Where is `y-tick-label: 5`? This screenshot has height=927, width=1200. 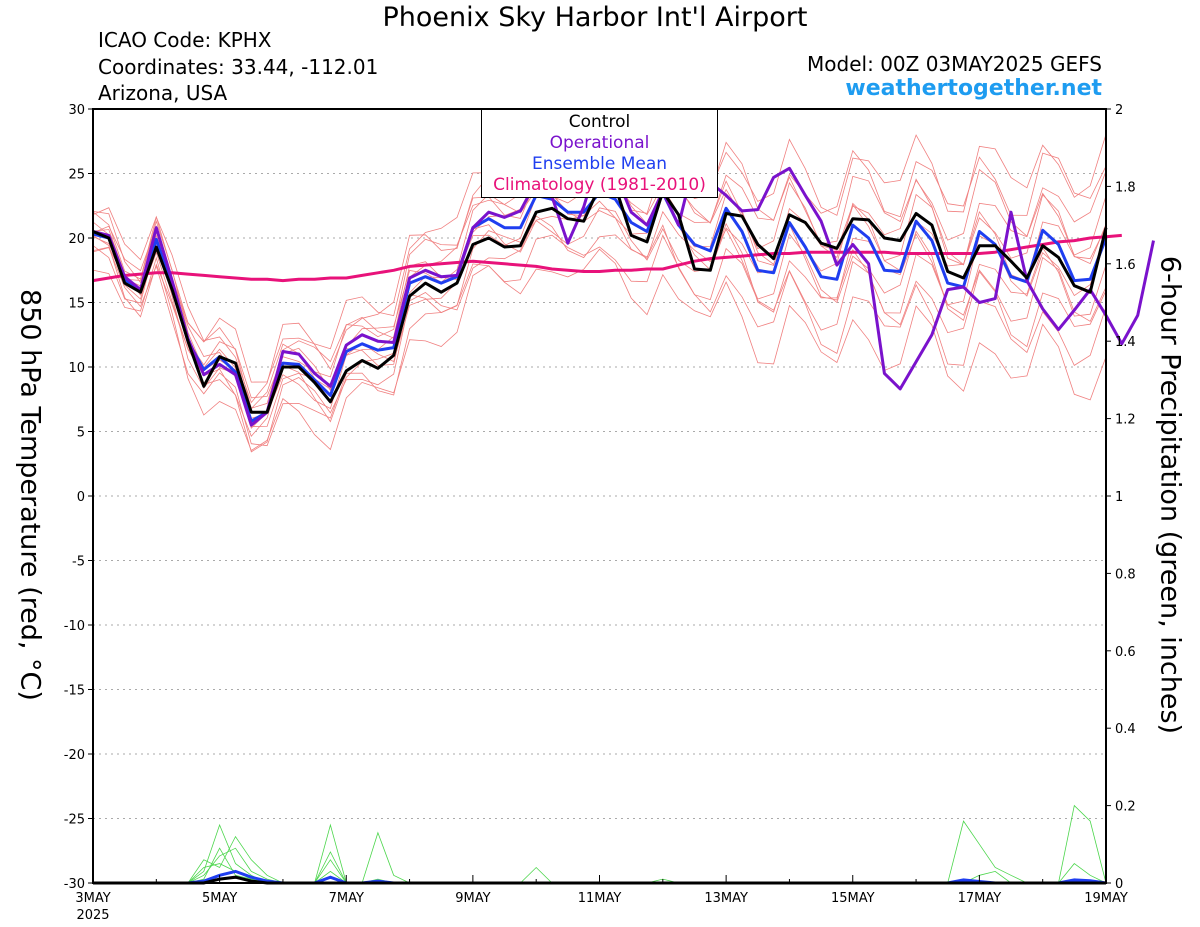 y-tick-label: 5 is located at coordinates (81, 433).